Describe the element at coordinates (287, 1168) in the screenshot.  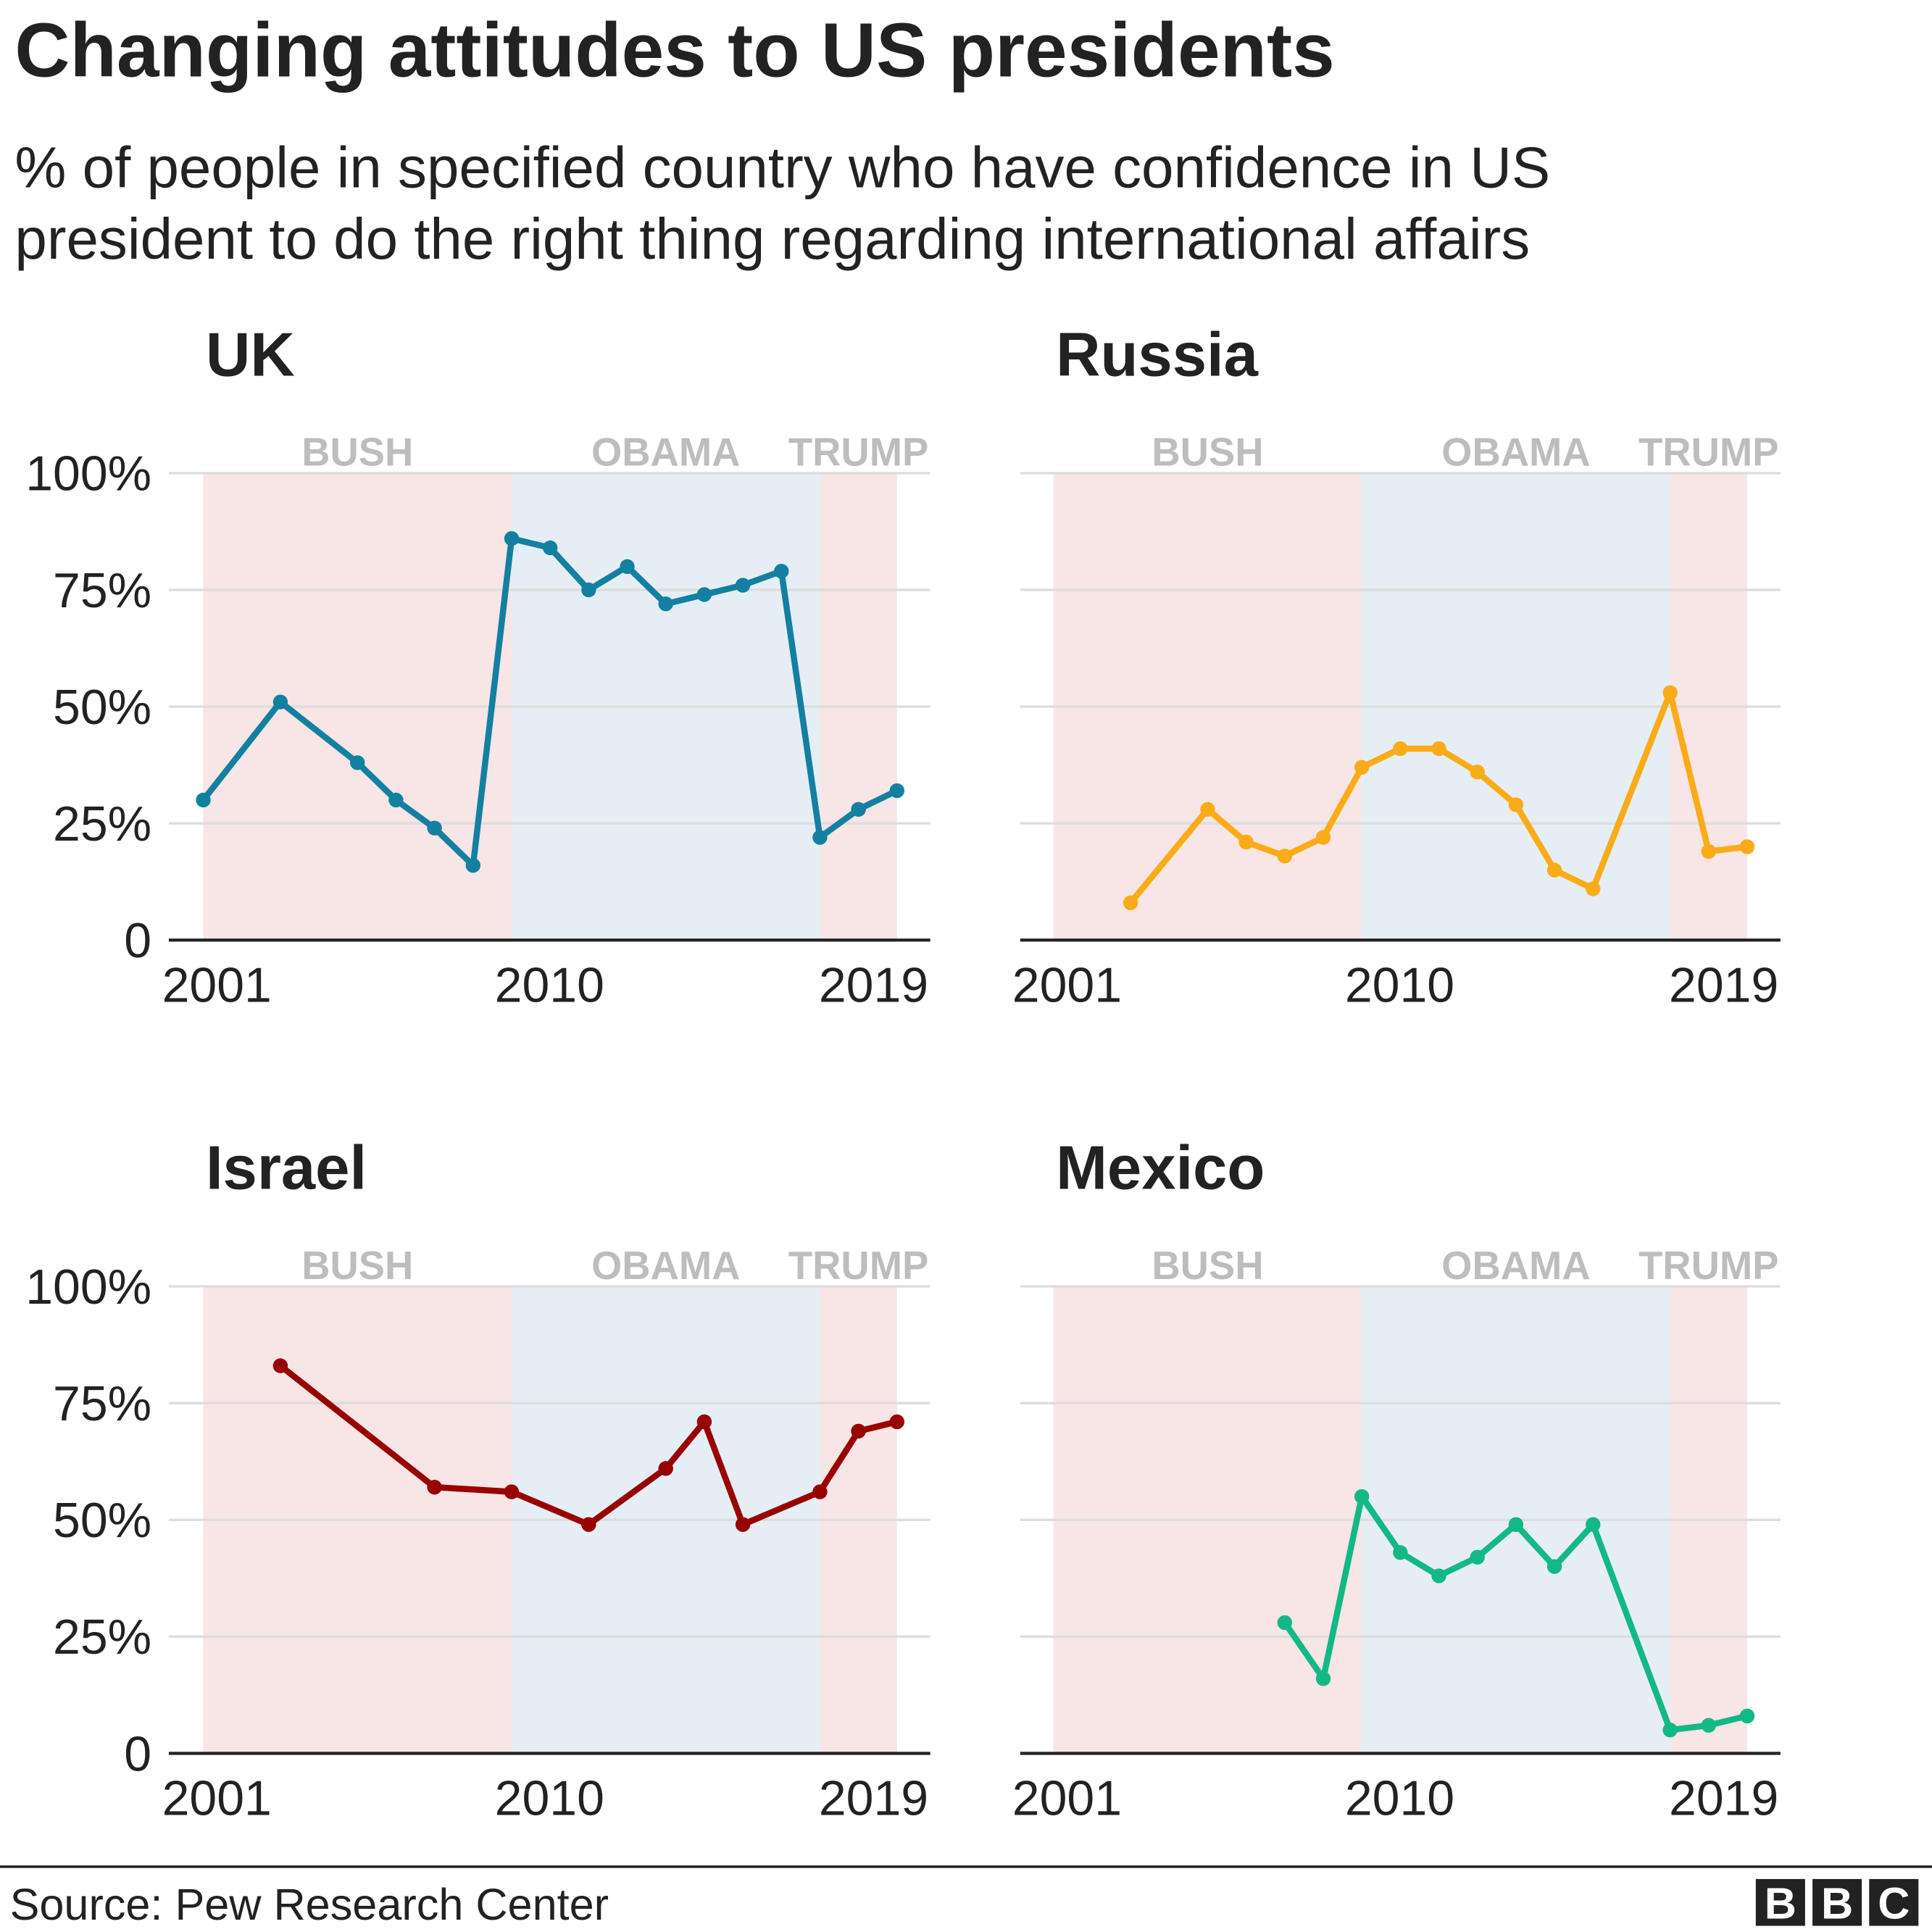
I see `panel-title: Israel` at that location.